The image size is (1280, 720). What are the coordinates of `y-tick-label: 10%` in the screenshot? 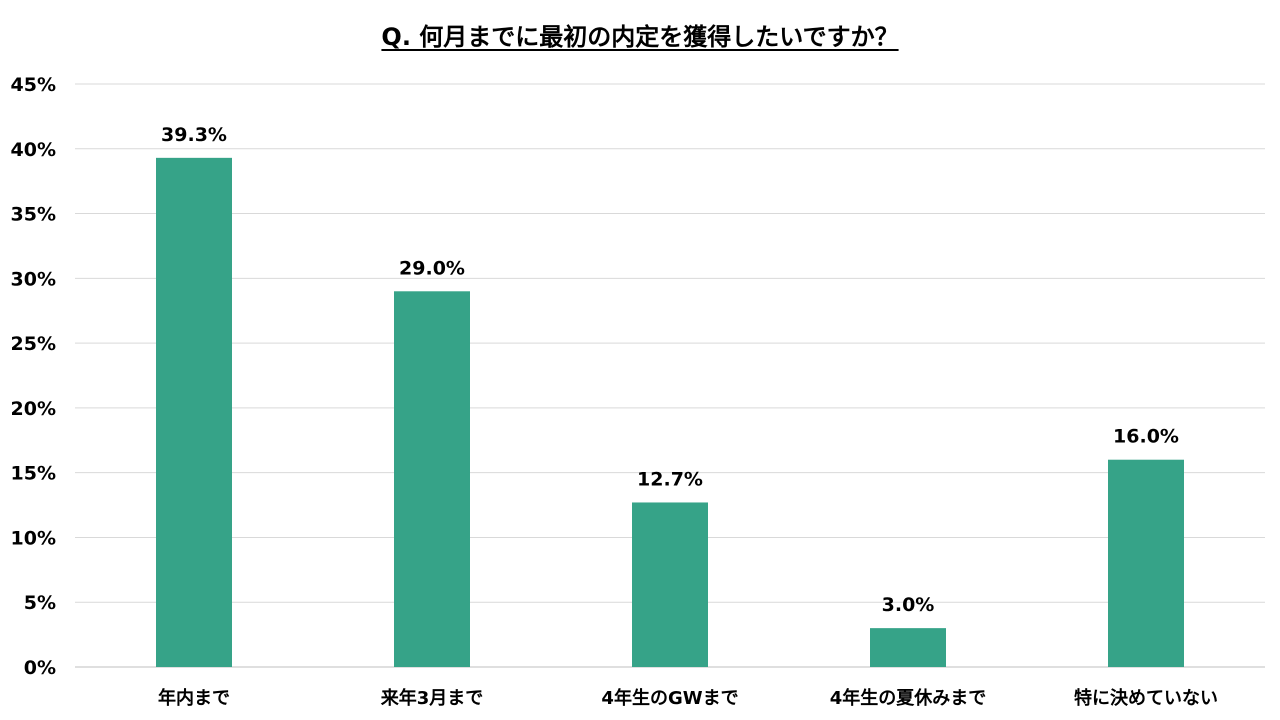 It's located at (33, 538).